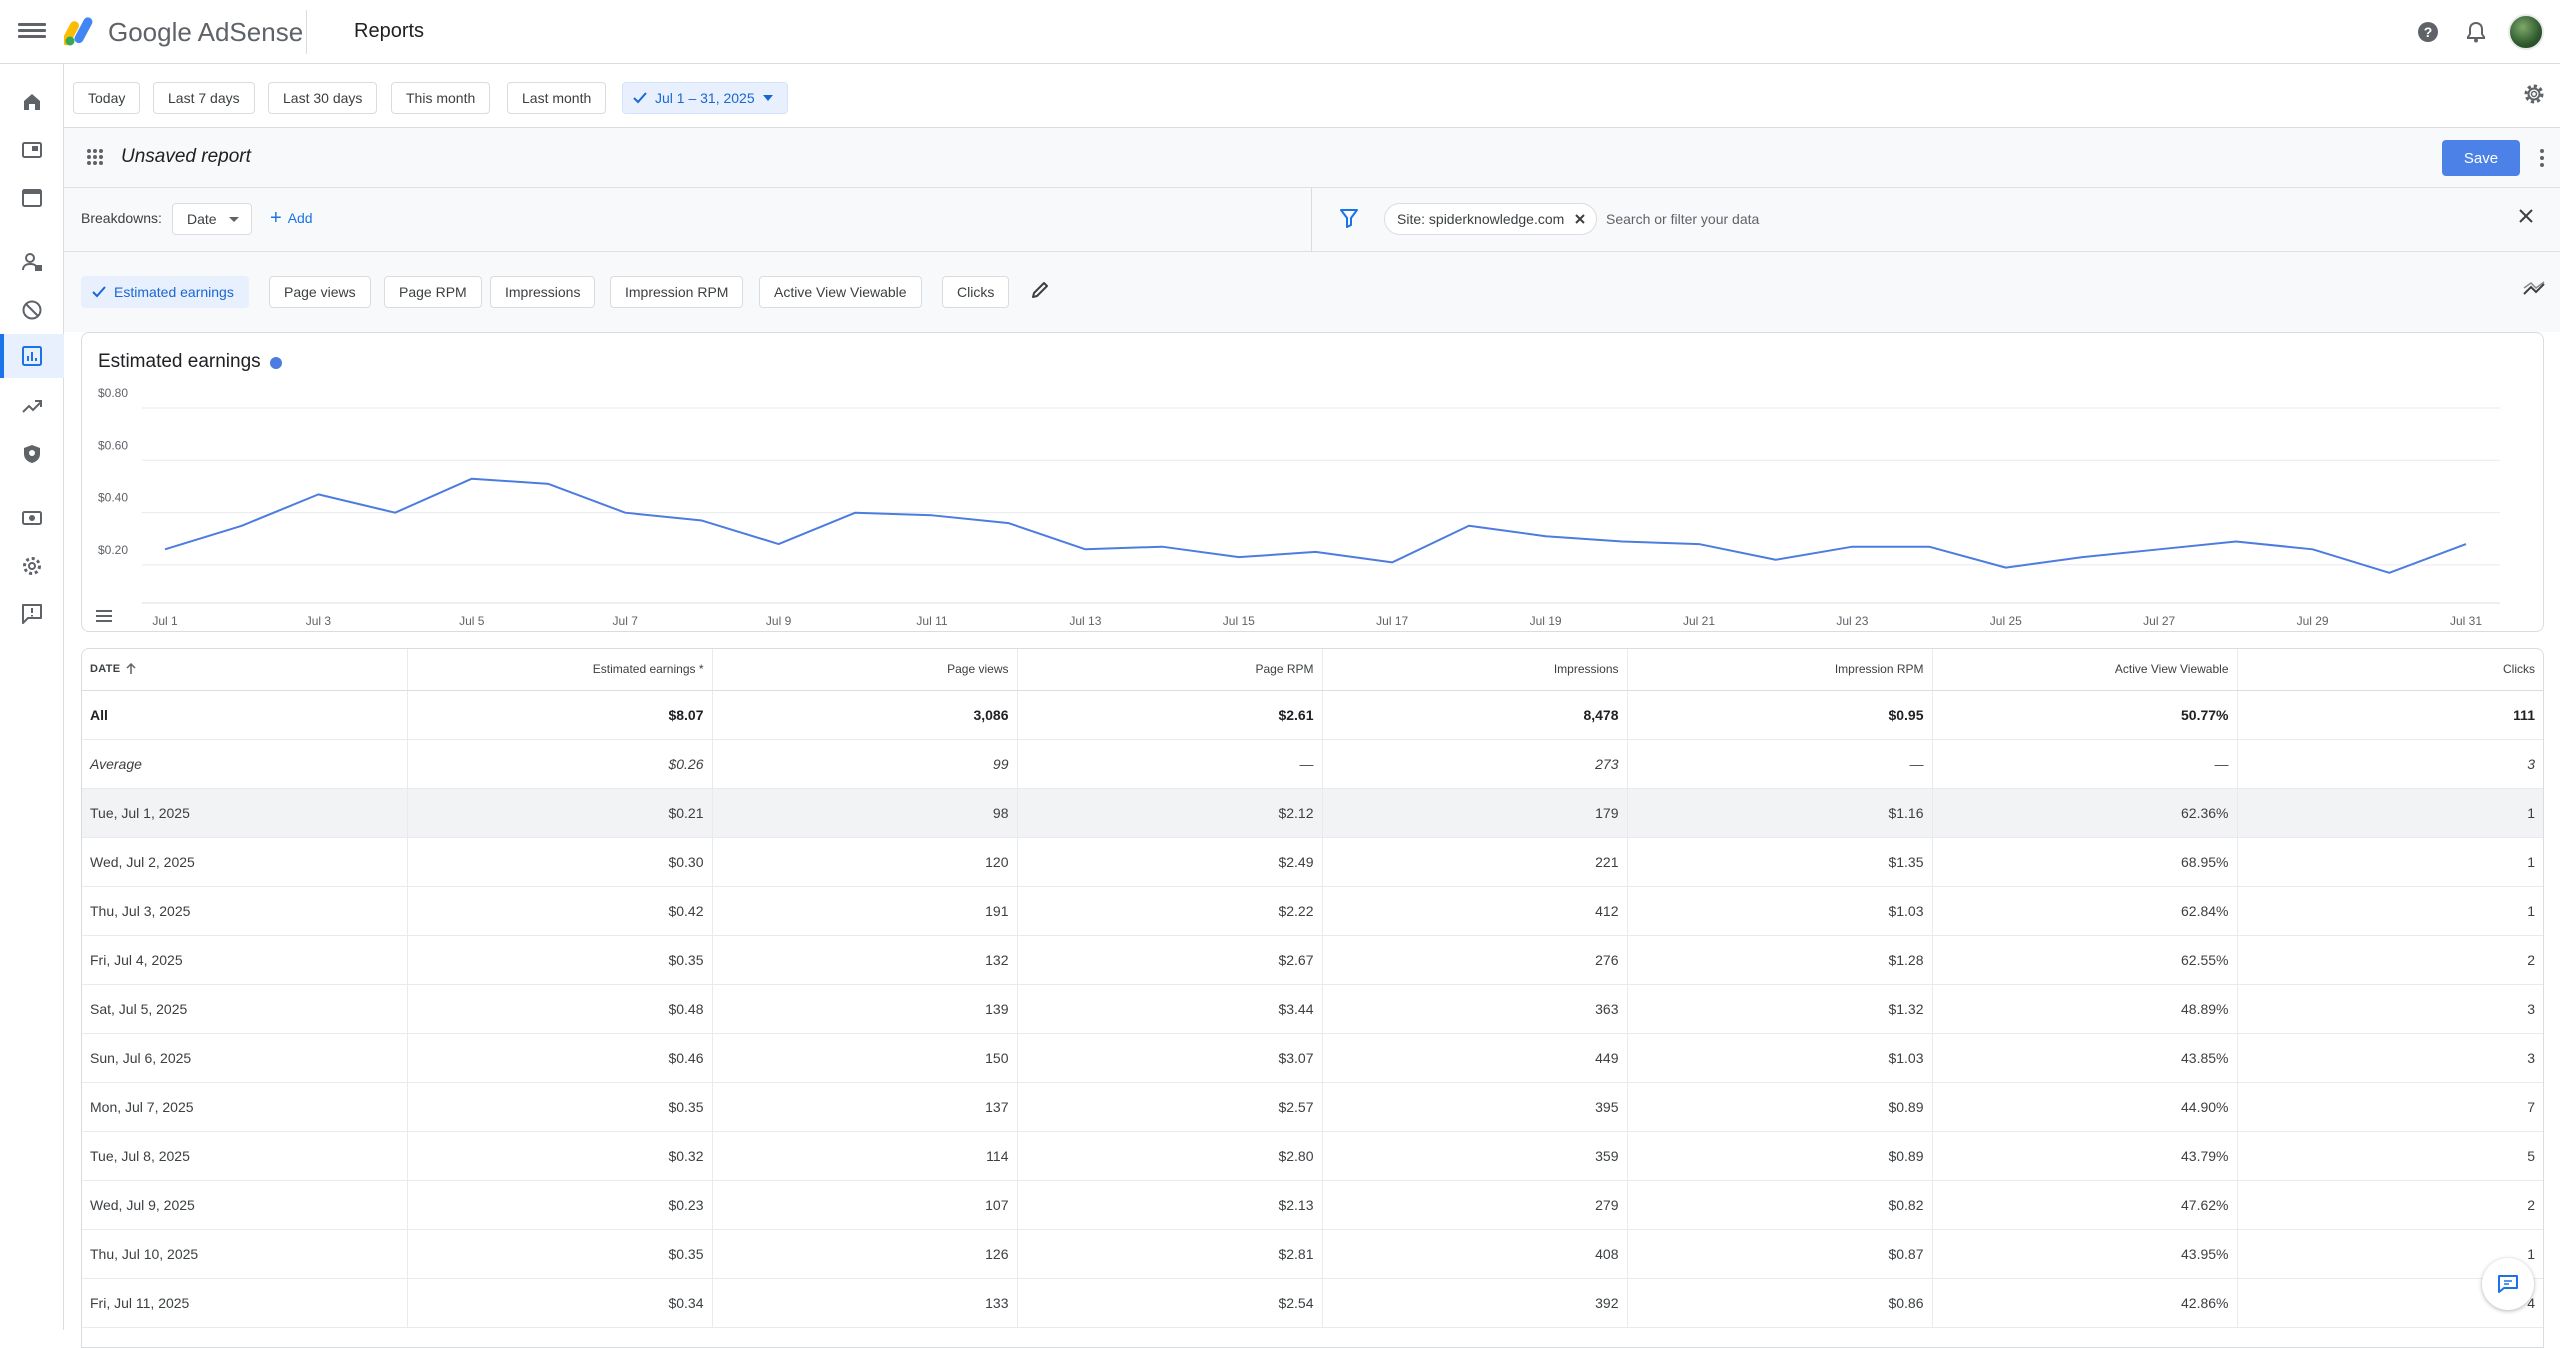 The width and height of the screenshot is (2560, 1348). Describe the element at coordinates (202, 219) in the screenshot. I see `breakdown-value: Date` at that location.